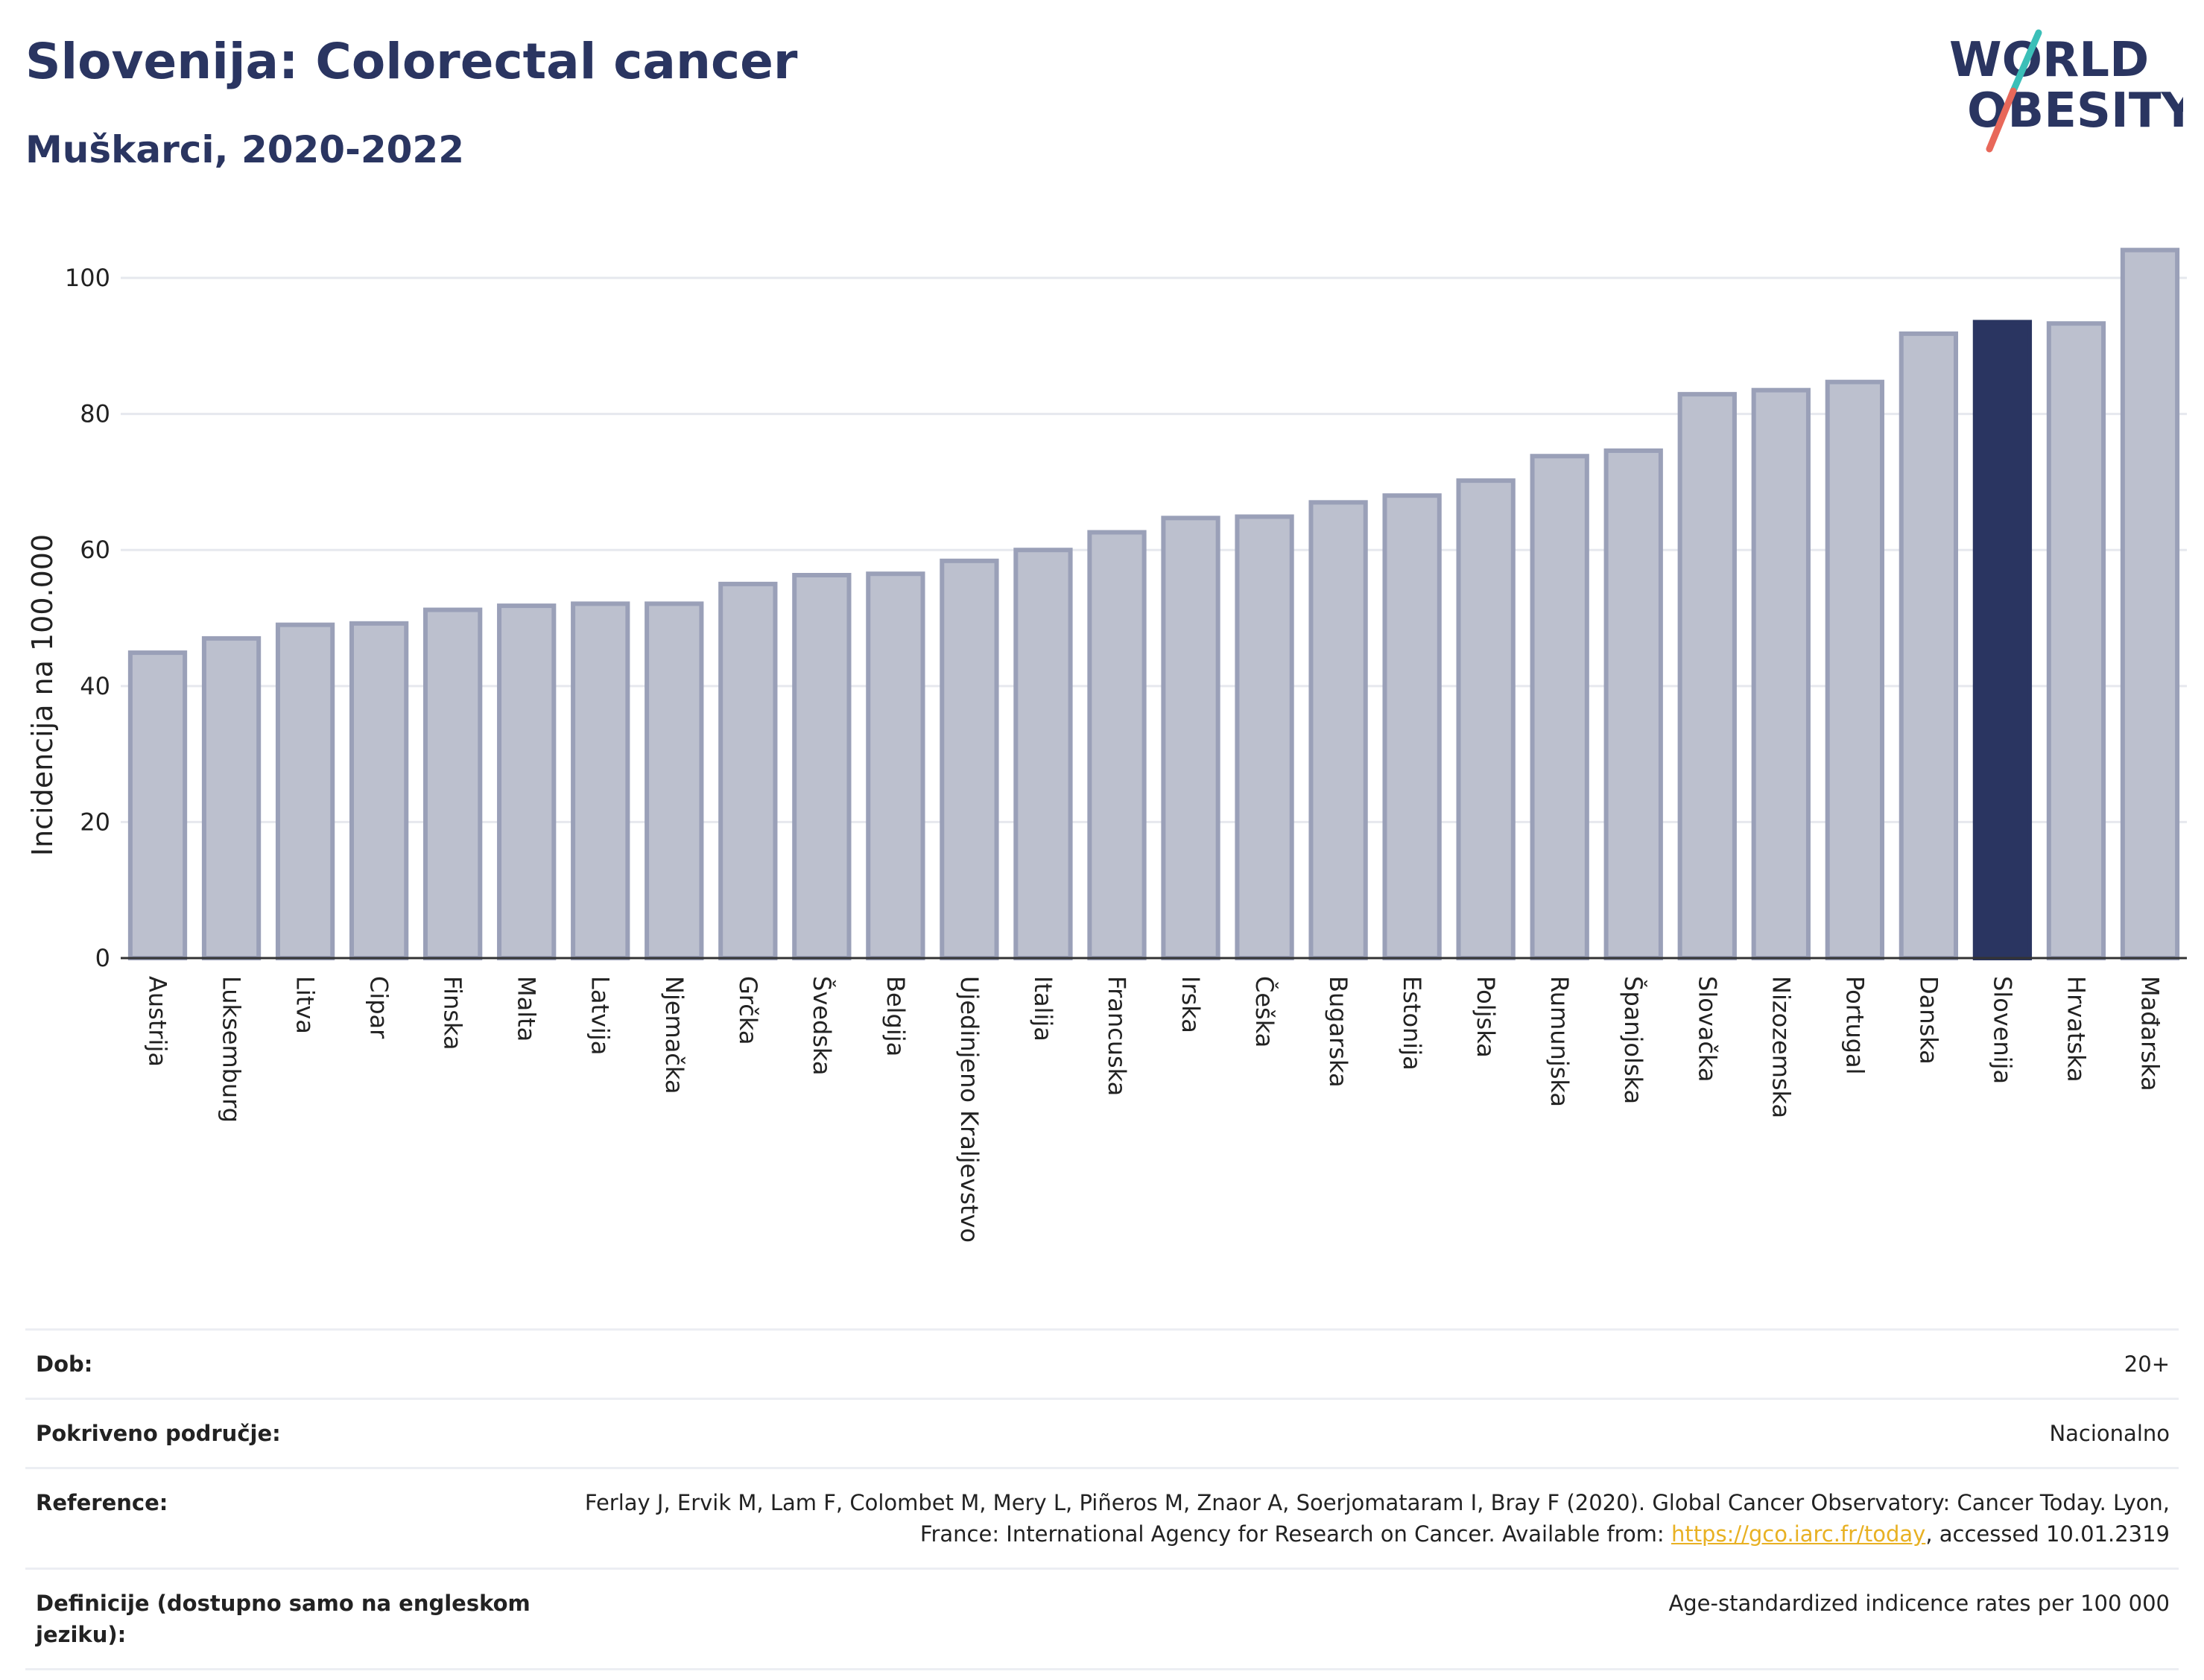 This screenshot has height=1680, width=2204. Describe the element at coordinates (600, 781) in the screenshot. I see `bar-latvija` at that location.